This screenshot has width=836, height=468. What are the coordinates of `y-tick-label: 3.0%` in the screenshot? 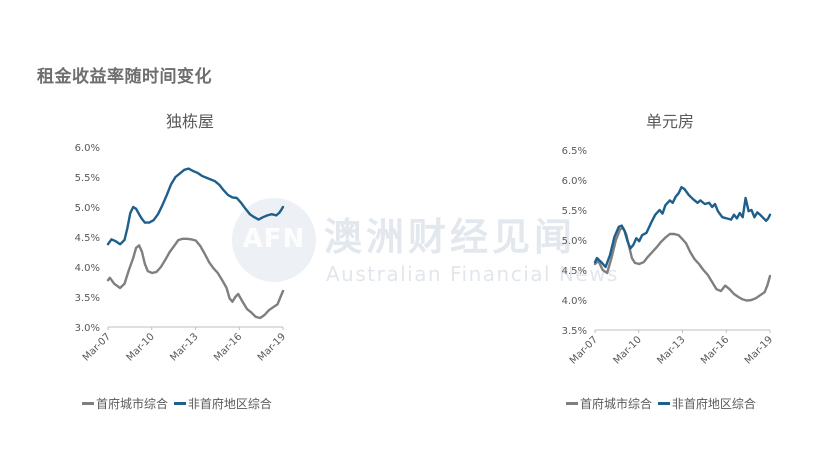 It's located at (87, 328).